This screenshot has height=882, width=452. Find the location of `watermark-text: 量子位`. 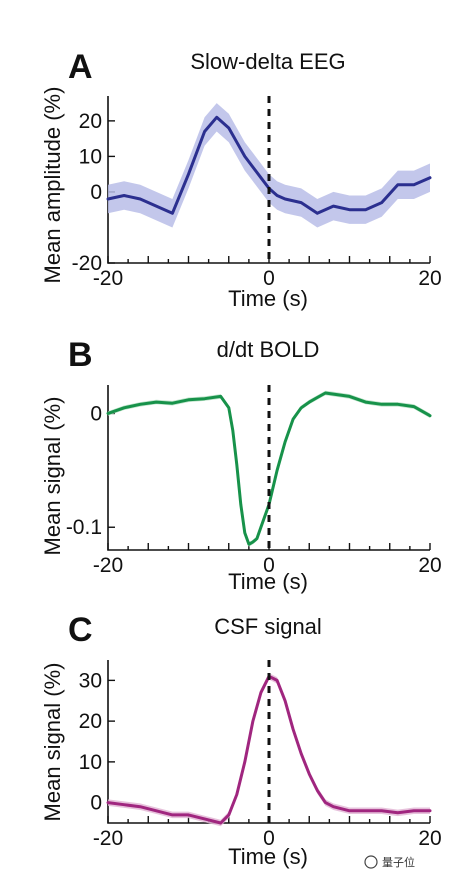

watermark-text: 量子位 is located at coordinates (398, 862).